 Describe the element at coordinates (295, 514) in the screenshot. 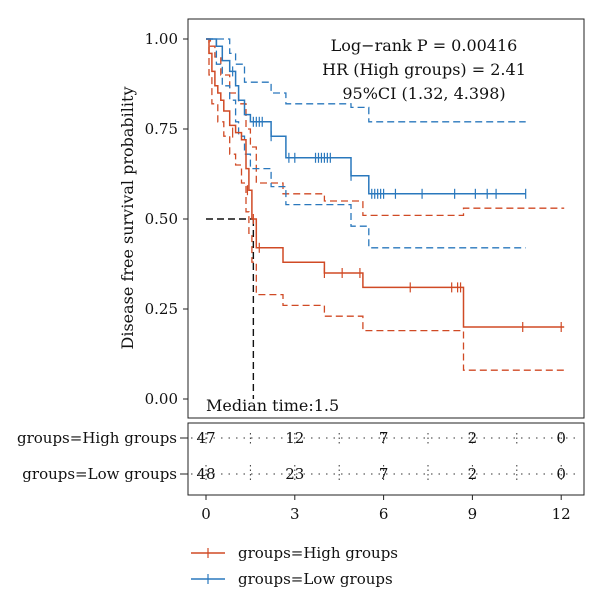

I see `x-tick-label: 3` at that location.